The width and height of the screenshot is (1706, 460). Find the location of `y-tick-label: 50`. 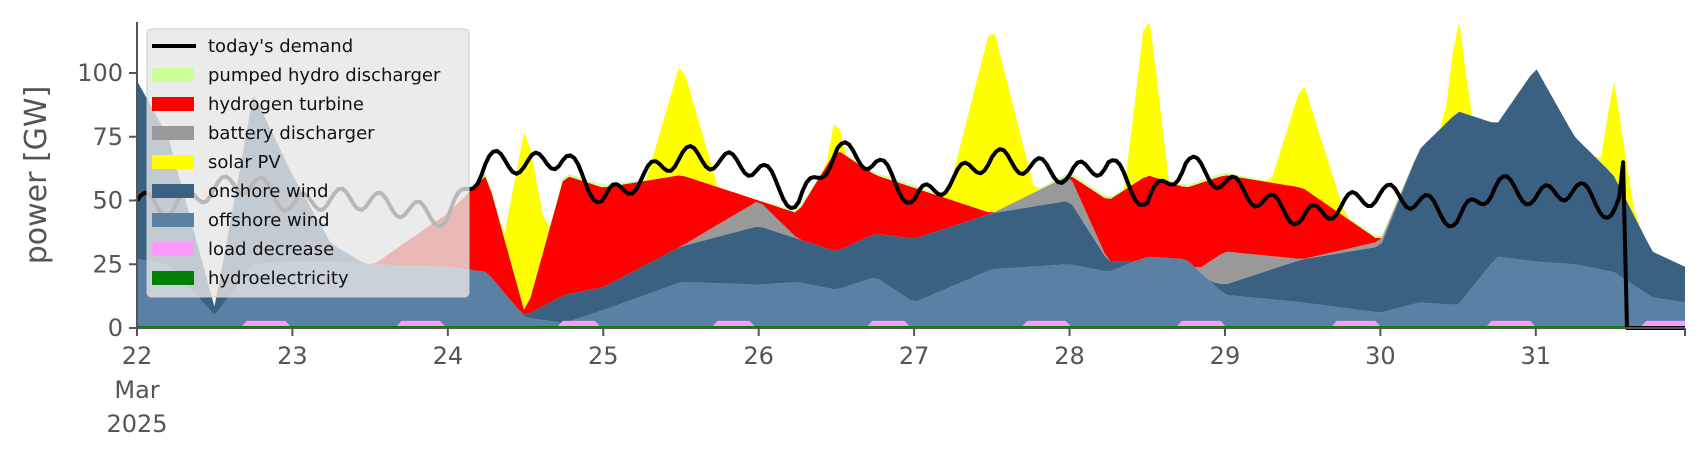

y-tick-label: 50 is located at coordinates (107, 201).